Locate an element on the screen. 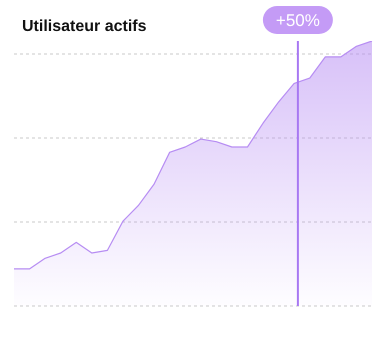 The image size is (385, 337). chart-title: Utilisateur actifs is located at coordinates (84, 27).